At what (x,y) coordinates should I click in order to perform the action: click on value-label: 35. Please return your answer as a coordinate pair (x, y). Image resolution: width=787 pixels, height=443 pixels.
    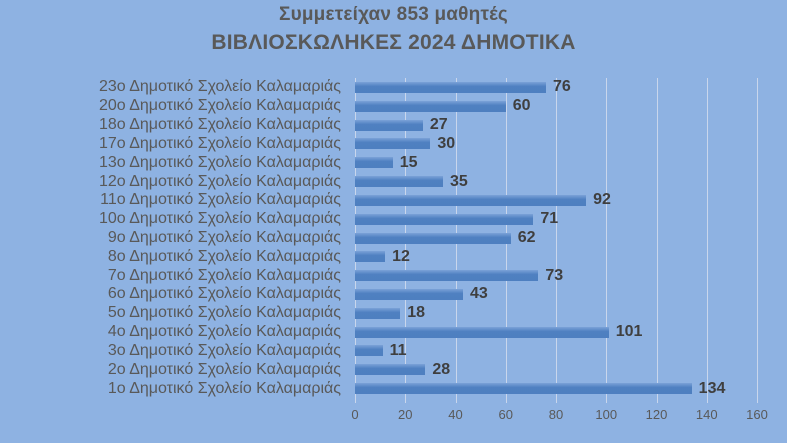
    Looking at the image, I should click on (458, 181).